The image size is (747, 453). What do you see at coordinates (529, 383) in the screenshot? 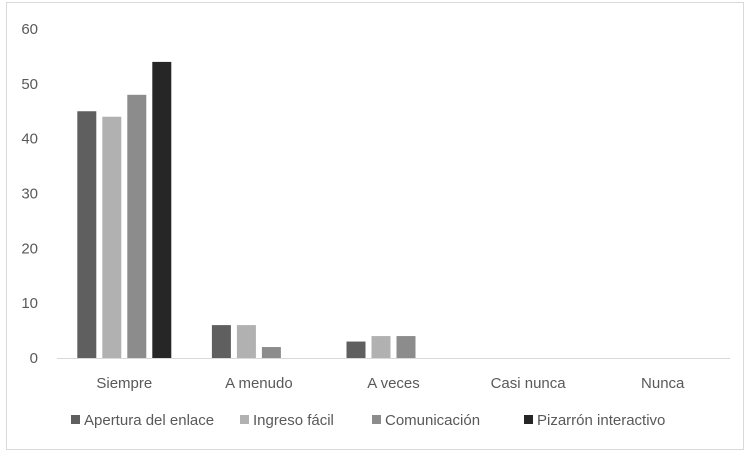
I see `x-tick-label: Casi nunca` at bounding box center [529, 383].